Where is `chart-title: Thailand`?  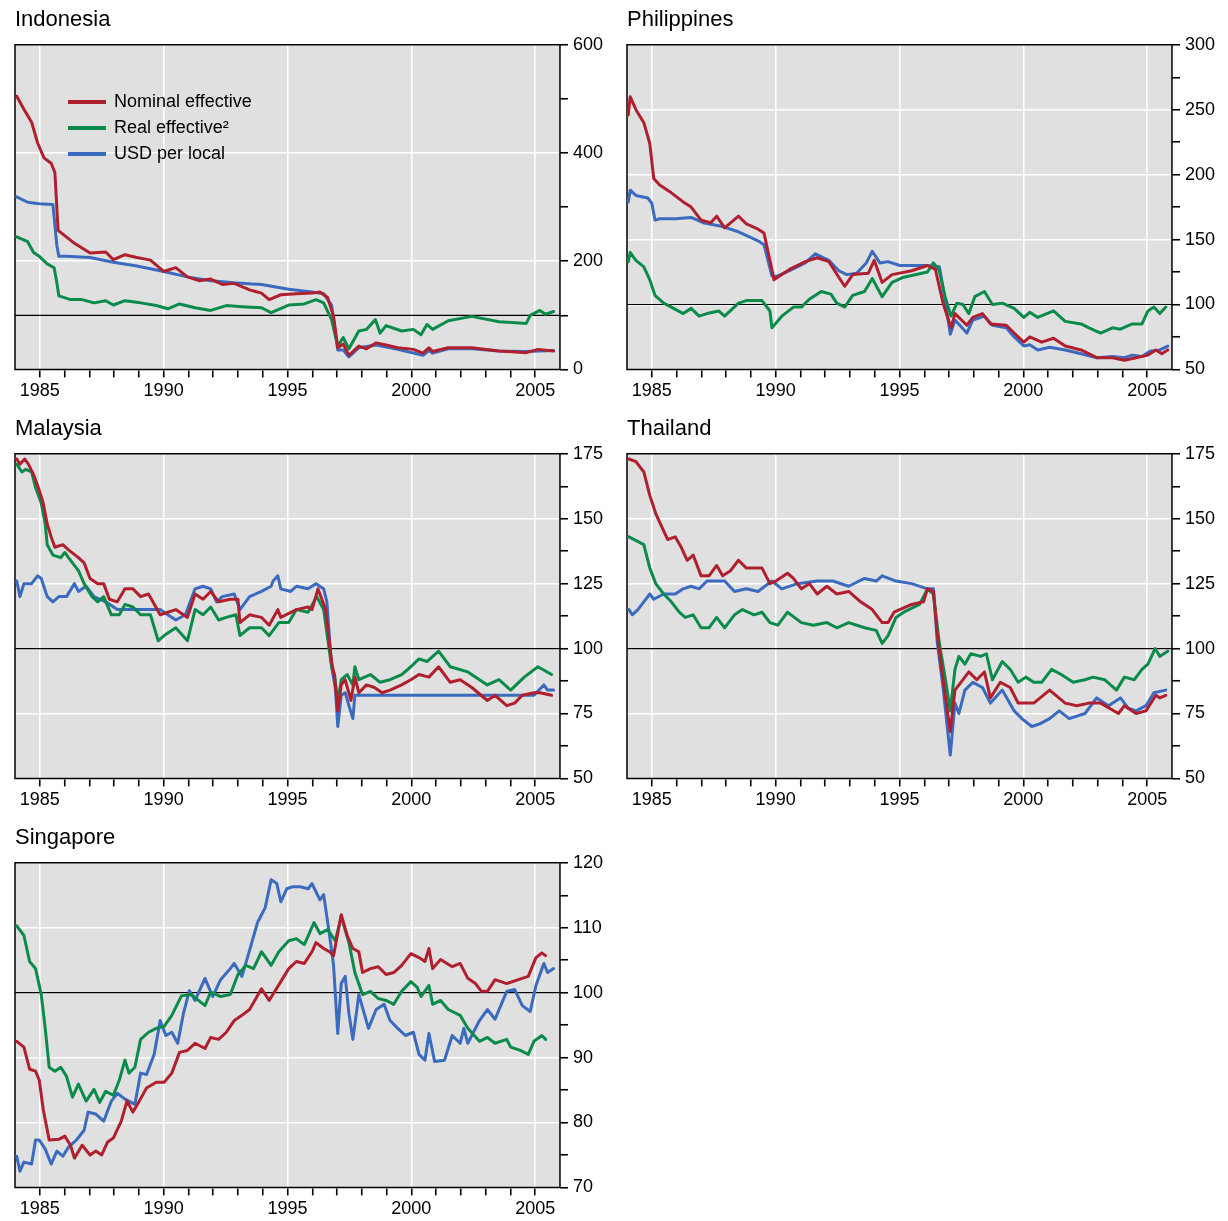
chart-title: Thailand is located at coordinates (669, 428).